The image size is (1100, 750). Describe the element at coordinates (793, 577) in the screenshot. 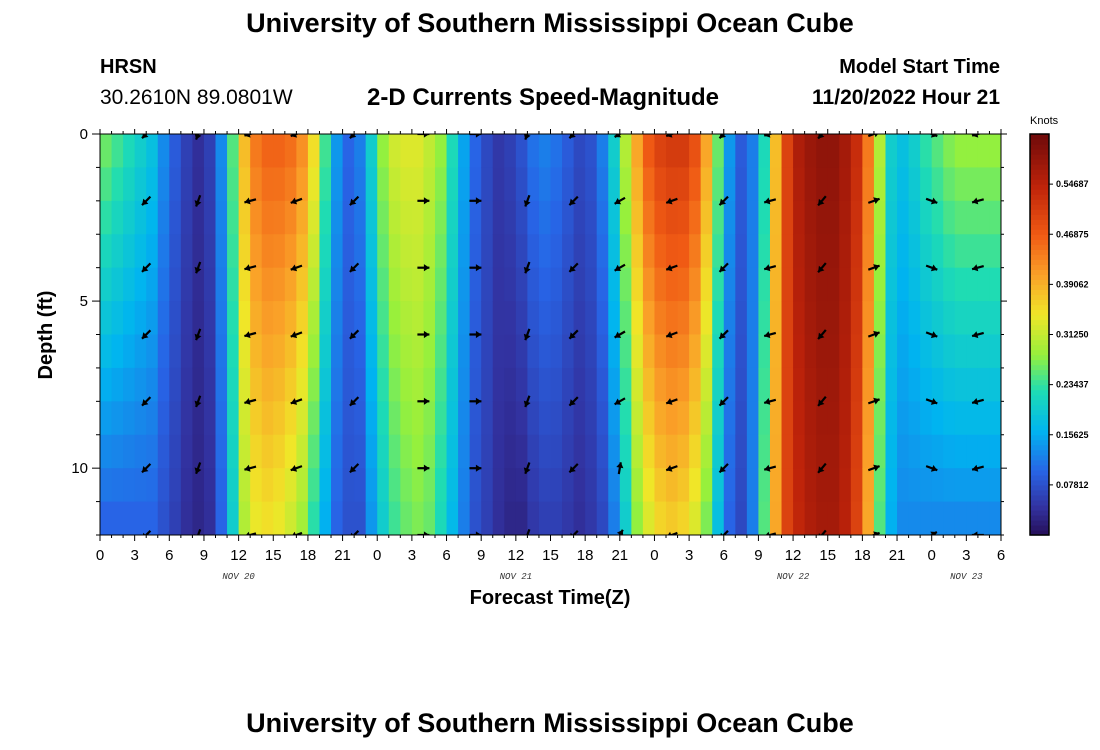

I see `date-label: NOV 22` at that location.